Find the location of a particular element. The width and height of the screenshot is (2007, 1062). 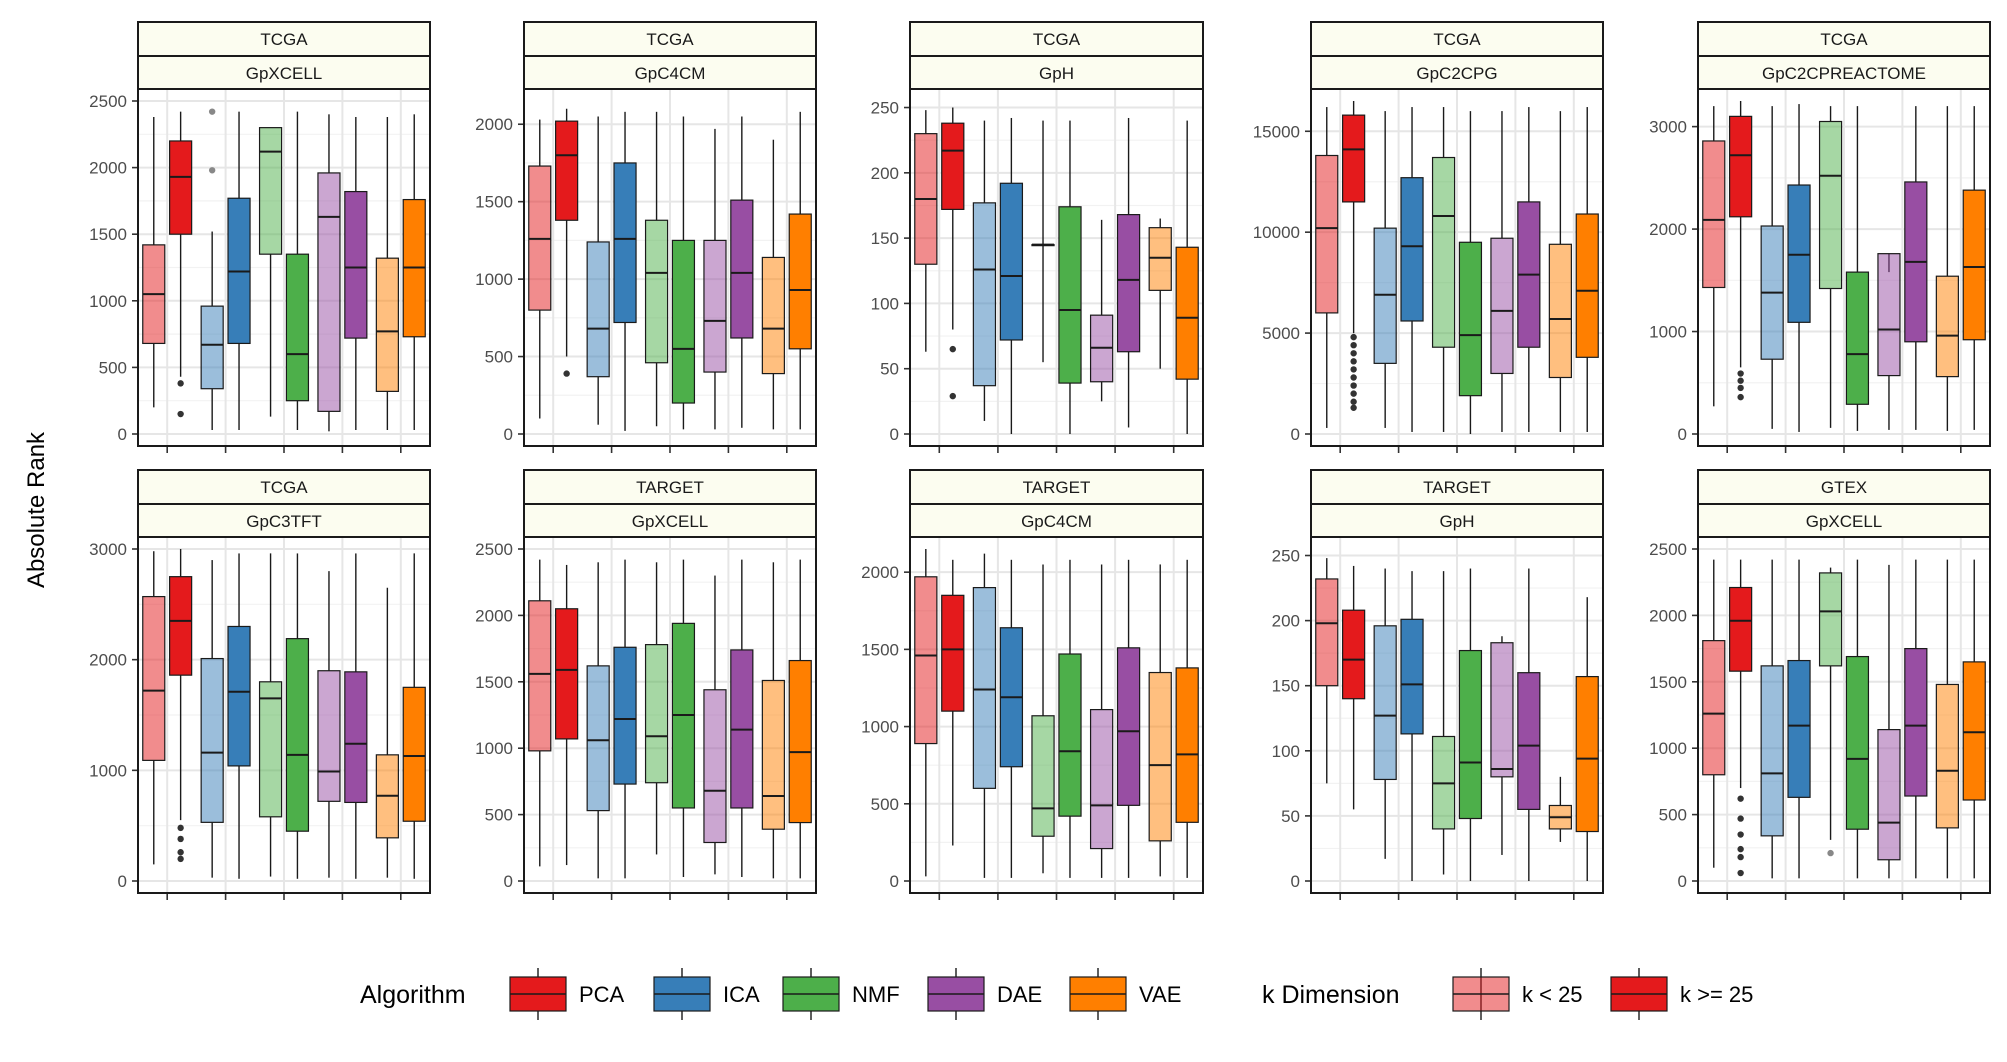

strip-dataset-label: TCGA is located at coordinates (1457, 39).